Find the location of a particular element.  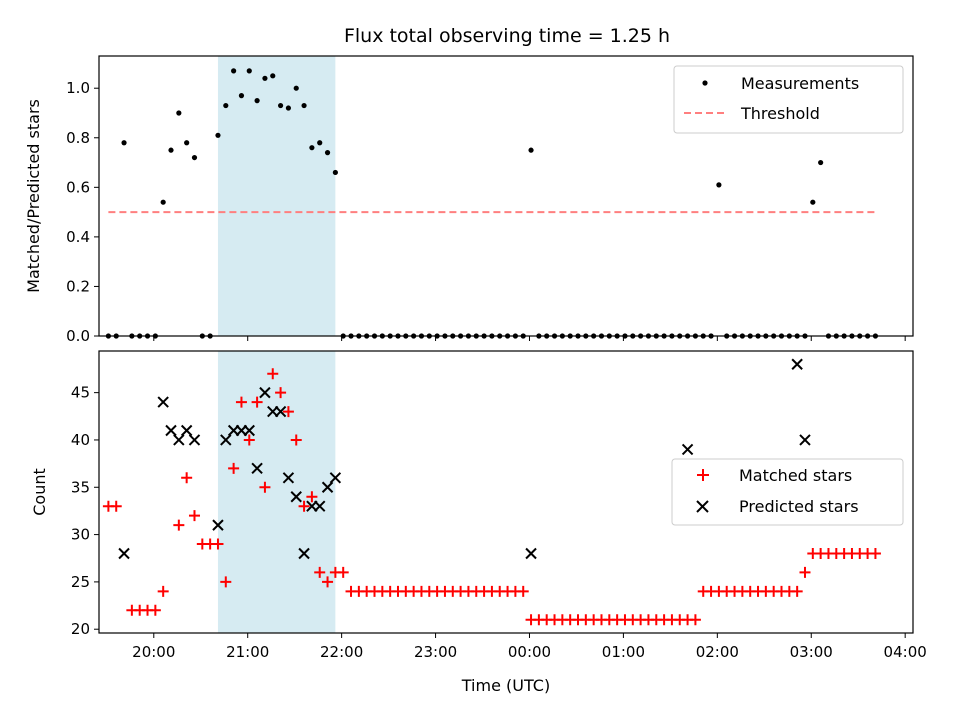

bottom-y-tick-label: 20 is located at coordinates (80, 629).